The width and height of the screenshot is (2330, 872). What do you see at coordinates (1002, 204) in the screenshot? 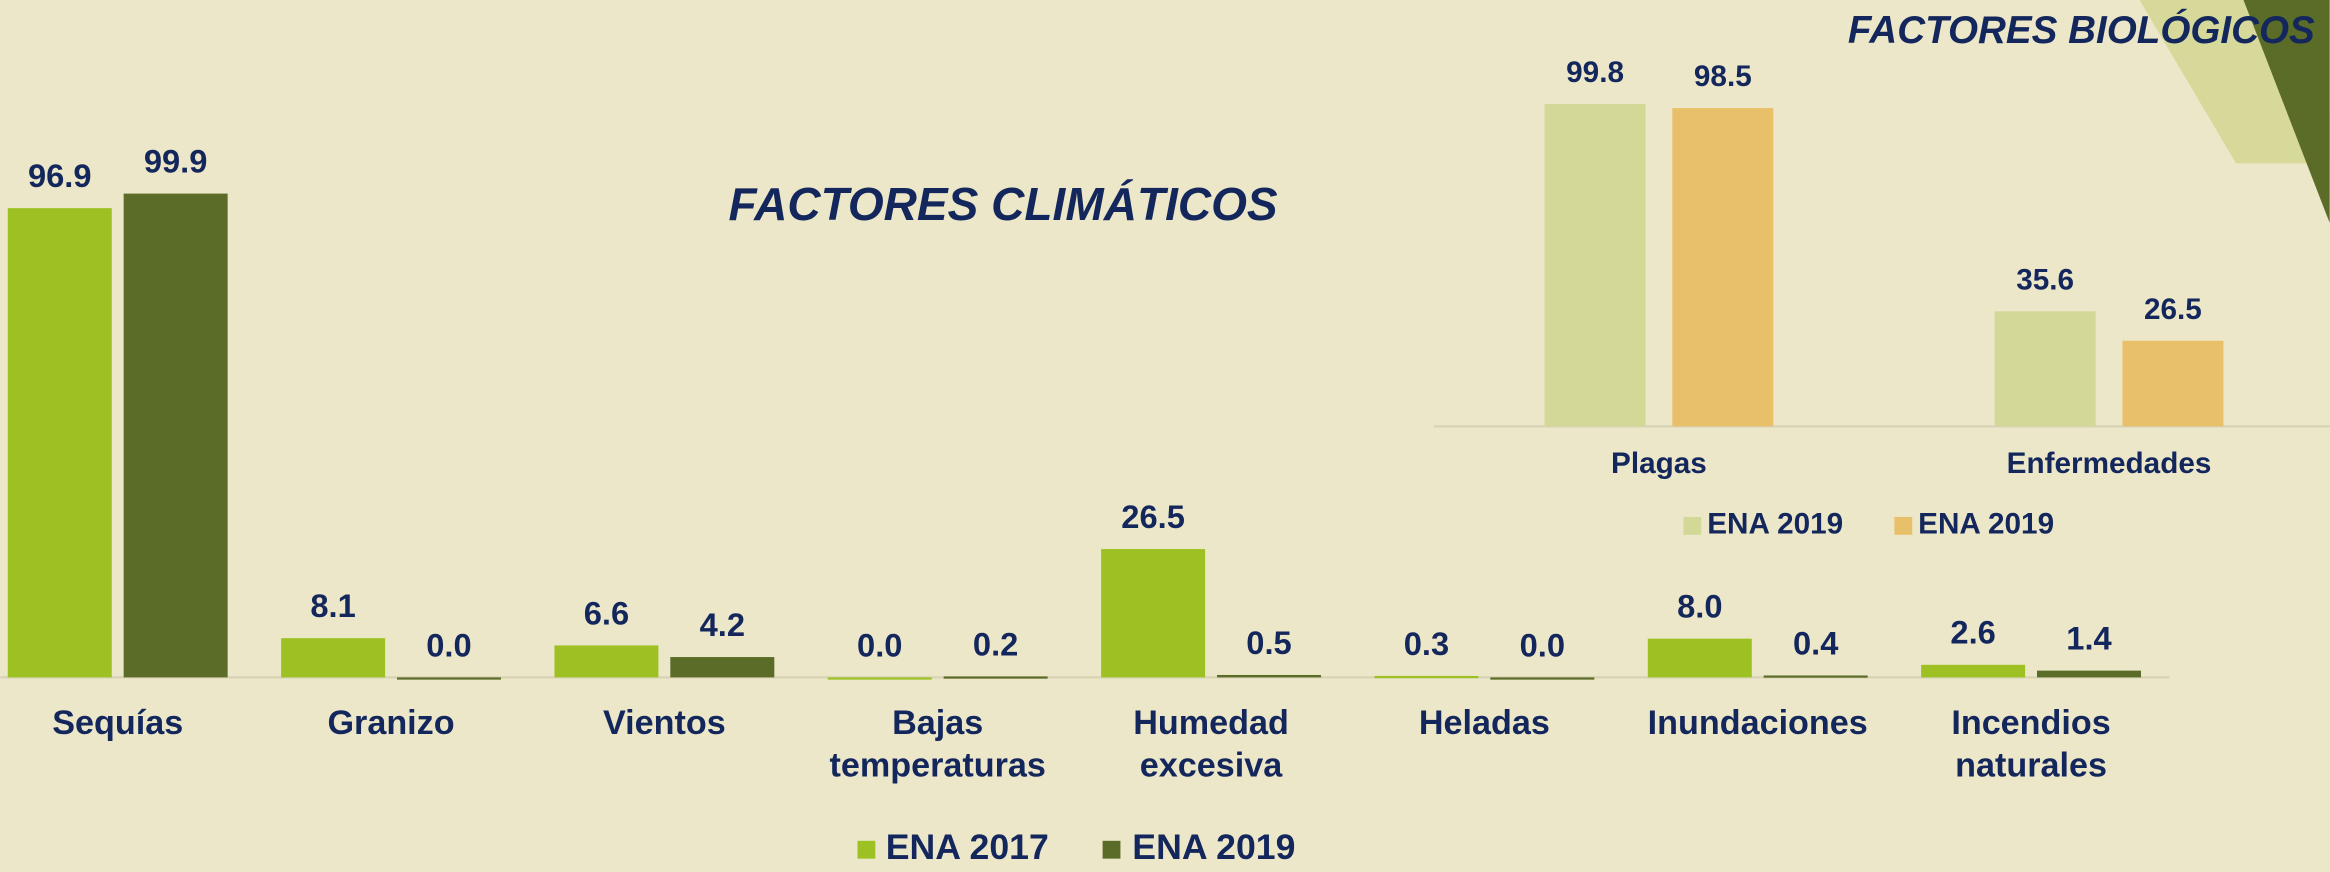
I see `chart-title: FACTORES CLIMÁTICOS` at bounding box center [1002, 204].